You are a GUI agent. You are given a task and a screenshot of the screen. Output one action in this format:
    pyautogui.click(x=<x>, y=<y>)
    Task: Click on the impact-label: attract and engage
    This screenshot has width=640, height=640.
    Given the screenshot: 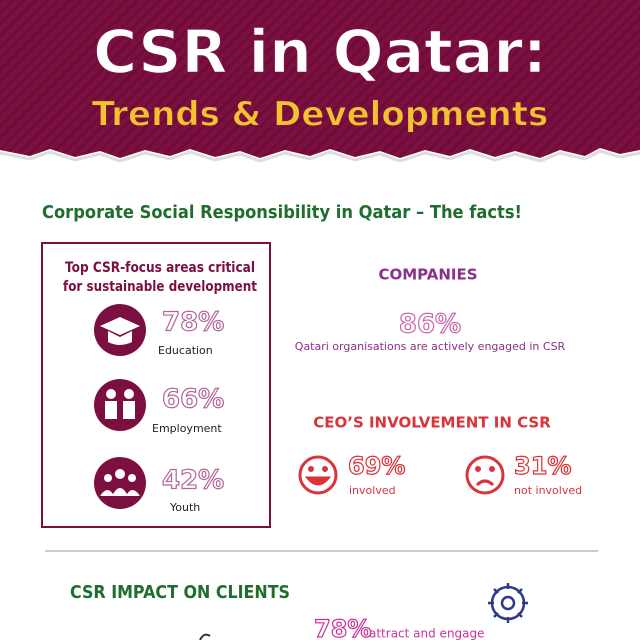 What is the action you would take?
    pyautogui.click(x=427, y=633)
    